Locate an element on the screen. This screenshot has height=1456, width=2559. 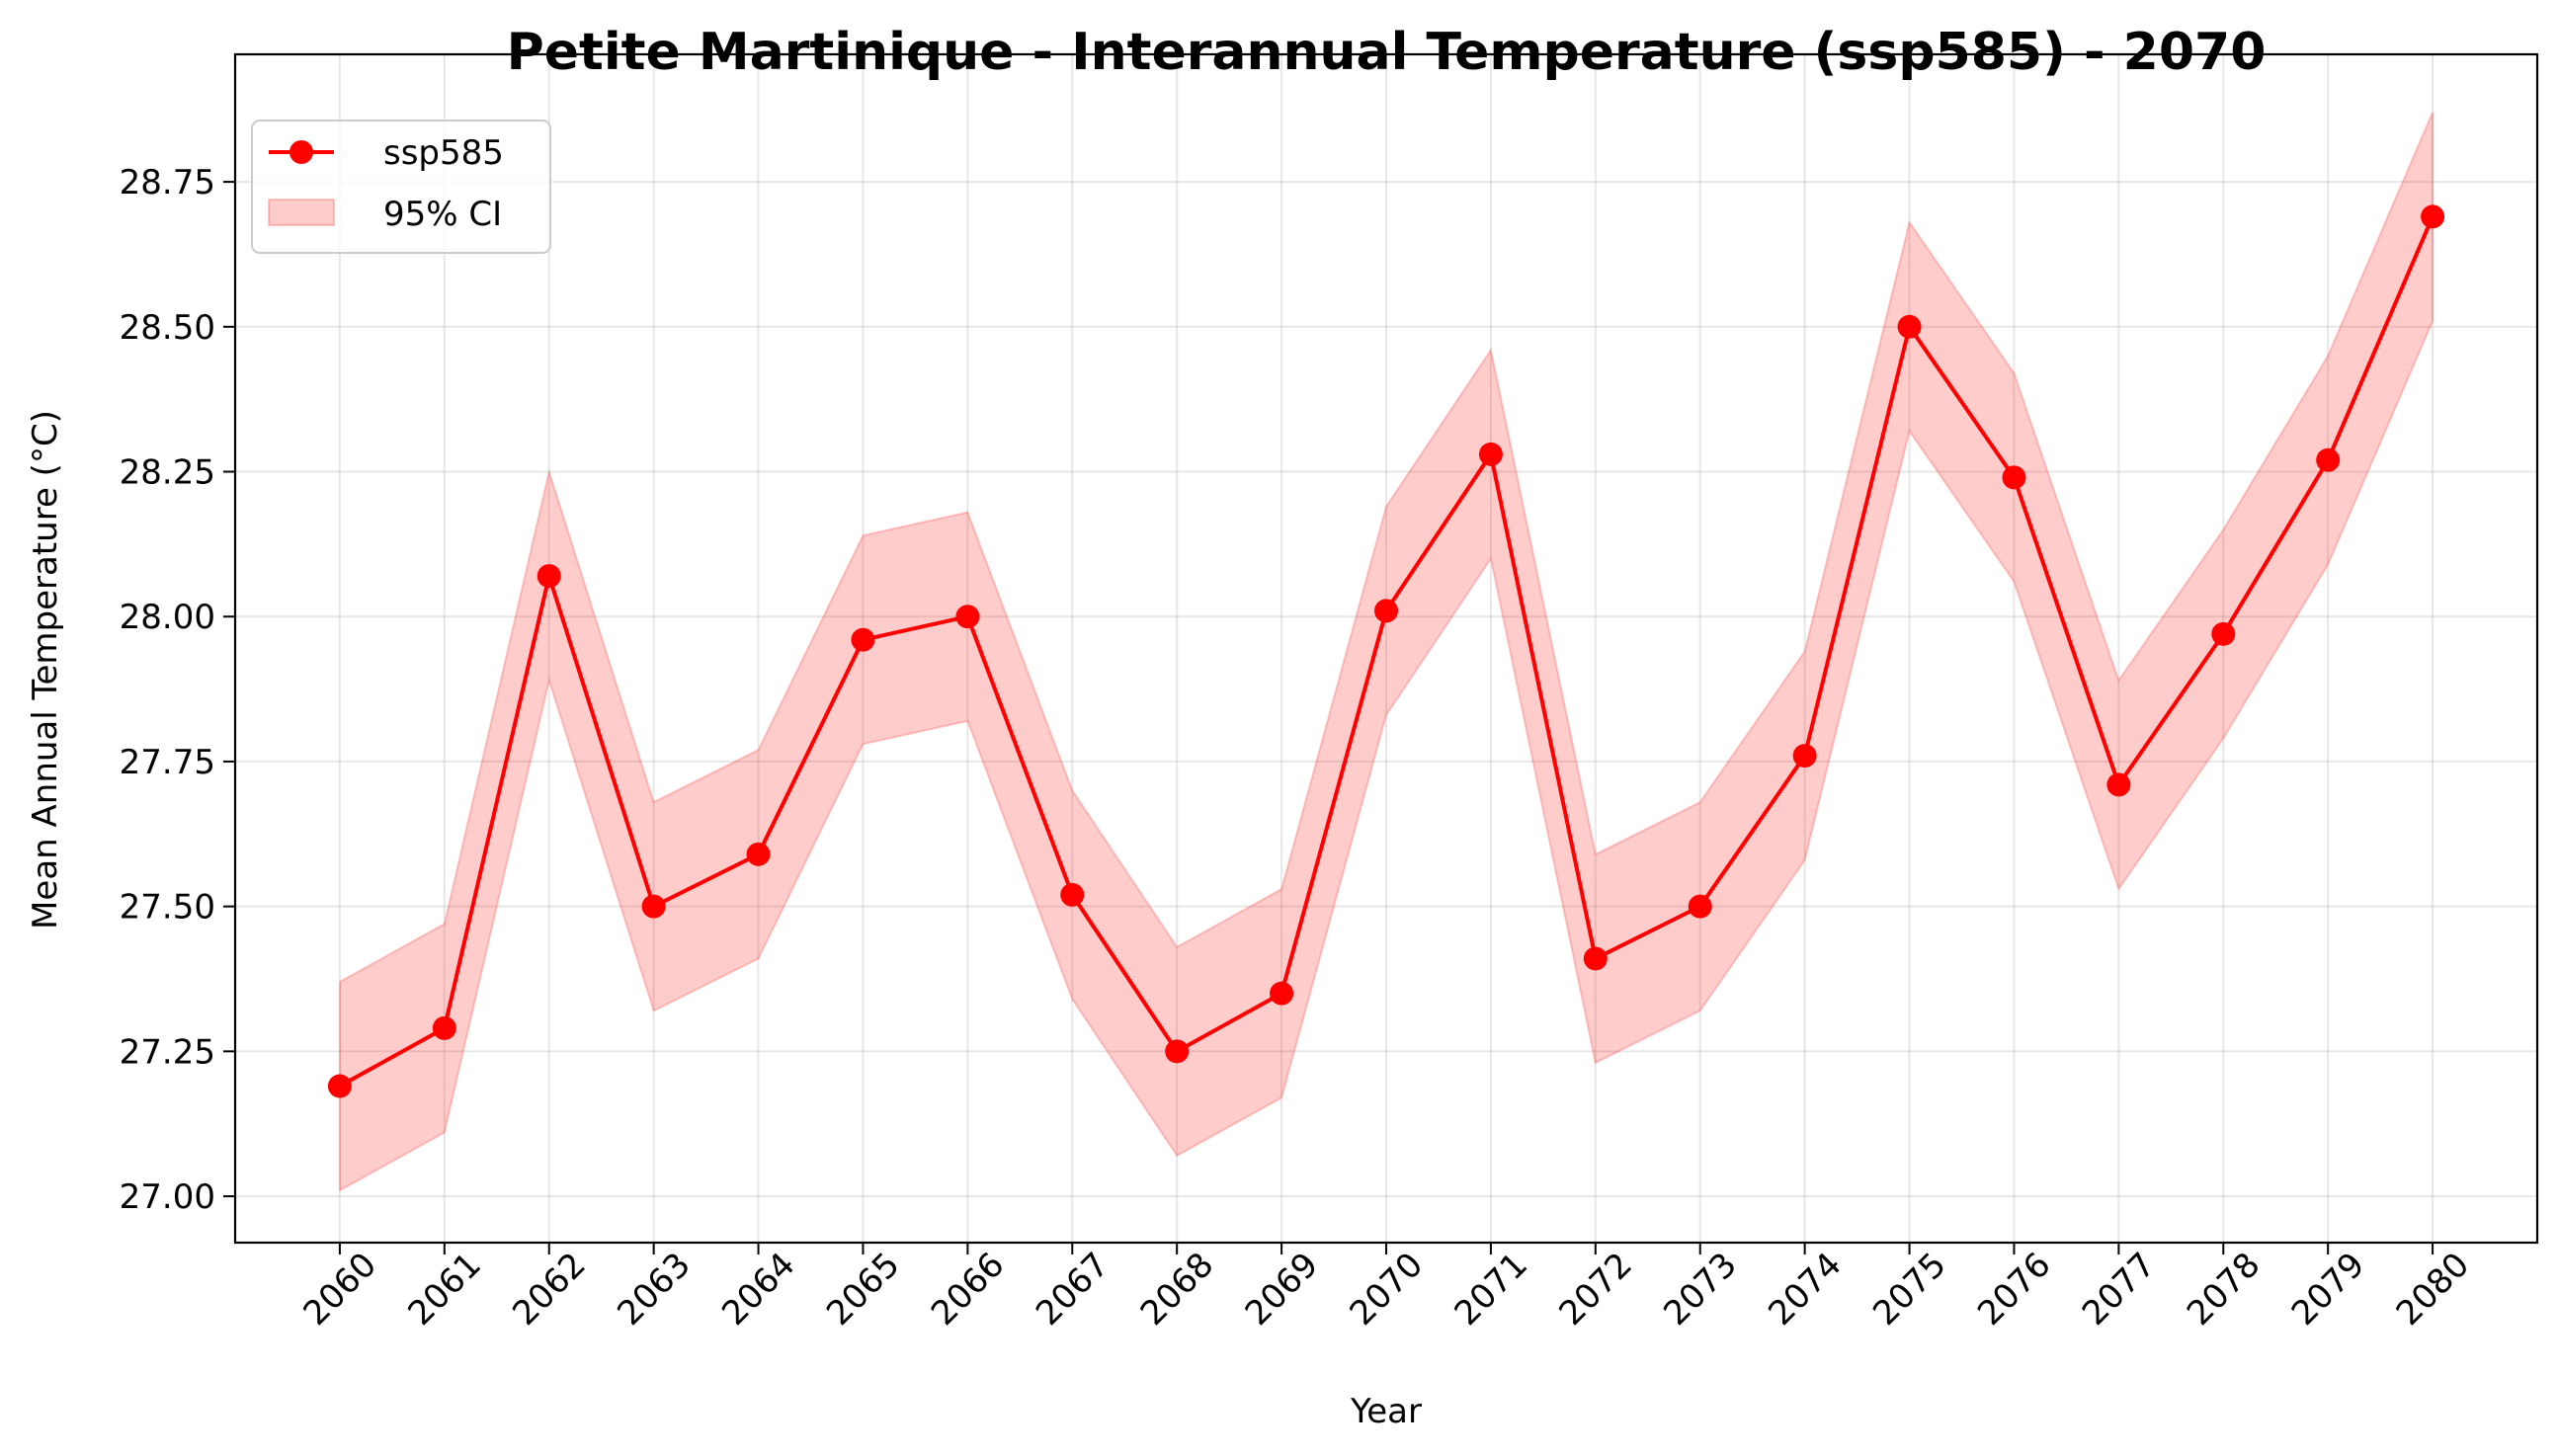
y-tick-label: 27.00 is located at coordinates (167, 1197).